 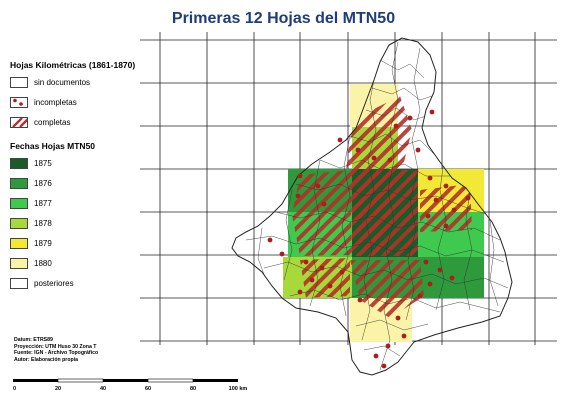 I want to click on legend-fecha-label: 1879, so click(x=43, y=243).